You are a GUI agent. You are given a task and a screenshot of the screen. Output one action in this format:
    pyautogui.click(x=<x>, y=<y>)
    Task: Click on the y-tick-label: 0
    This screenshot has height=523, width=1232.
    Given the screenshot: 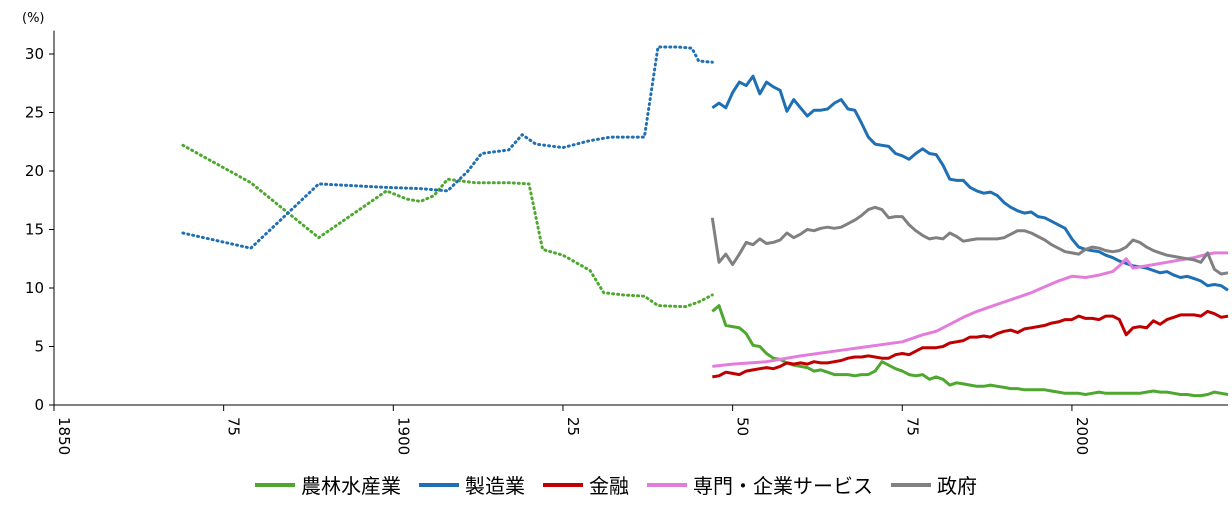 What is the action you would take?
    pyautogui.click(x=39, y=405)
    